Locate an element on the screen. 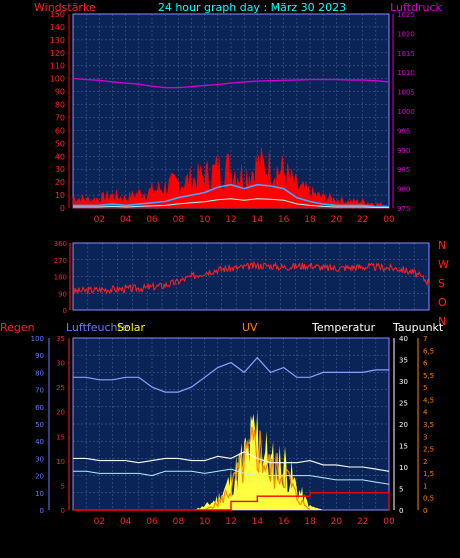  wind-tick-label: 140 is located at coordinates (57, 27).